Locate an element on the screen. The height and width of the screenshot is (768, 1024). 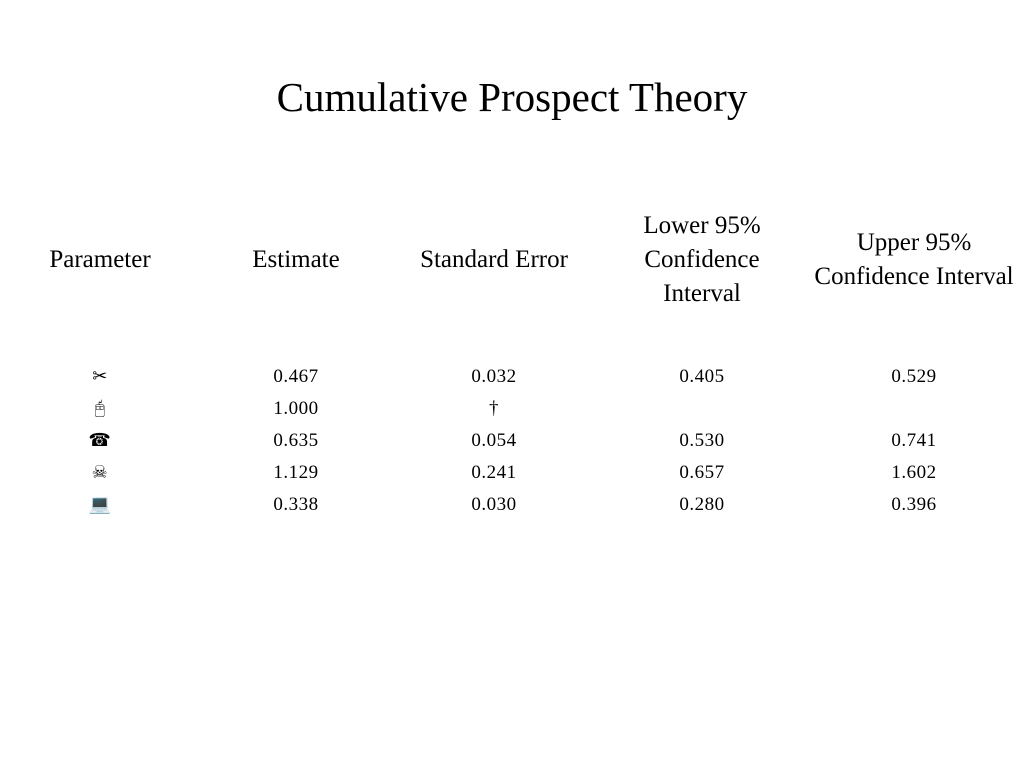
parameter-symbol: ☠ is located at coordinates (100, 472).